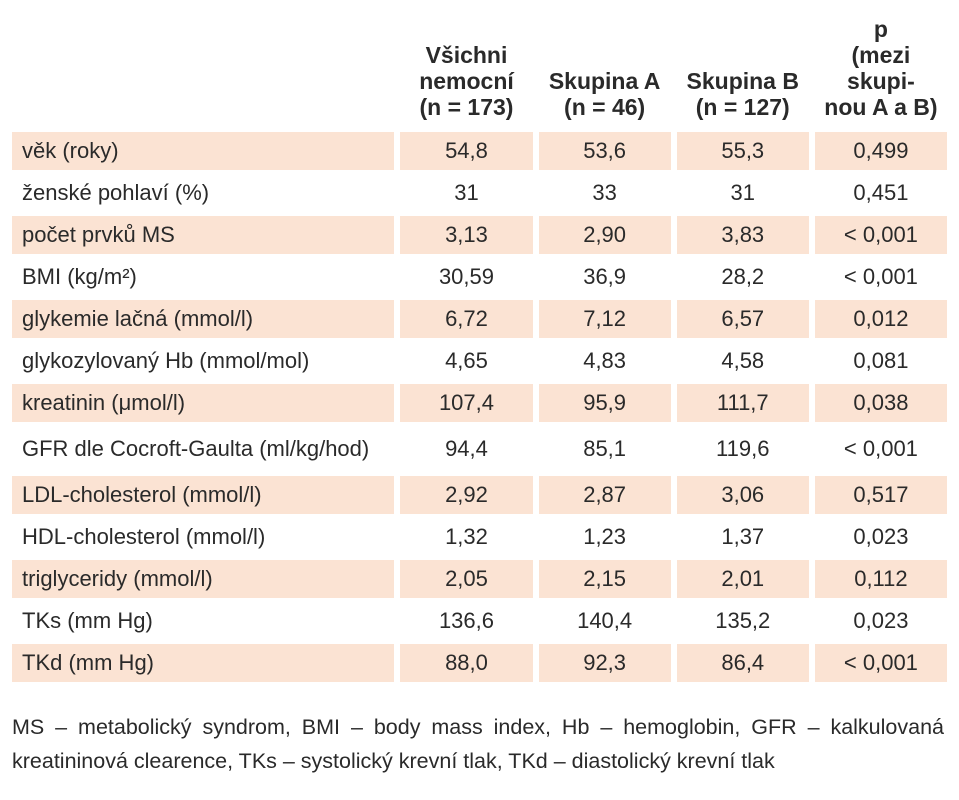 The width and height of the screenshot is (959, 800). Describe the element at coordinates (742, 495) in the screenshot. I see `cell-group-b: 3,06` at that location.